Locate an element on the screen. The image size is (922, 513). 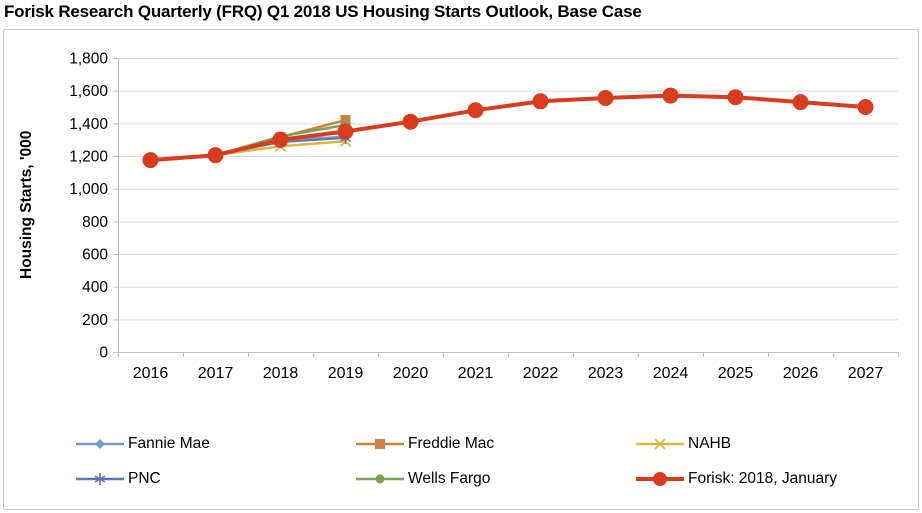
svg-text: 2019 is located at coordinates (346, 373).